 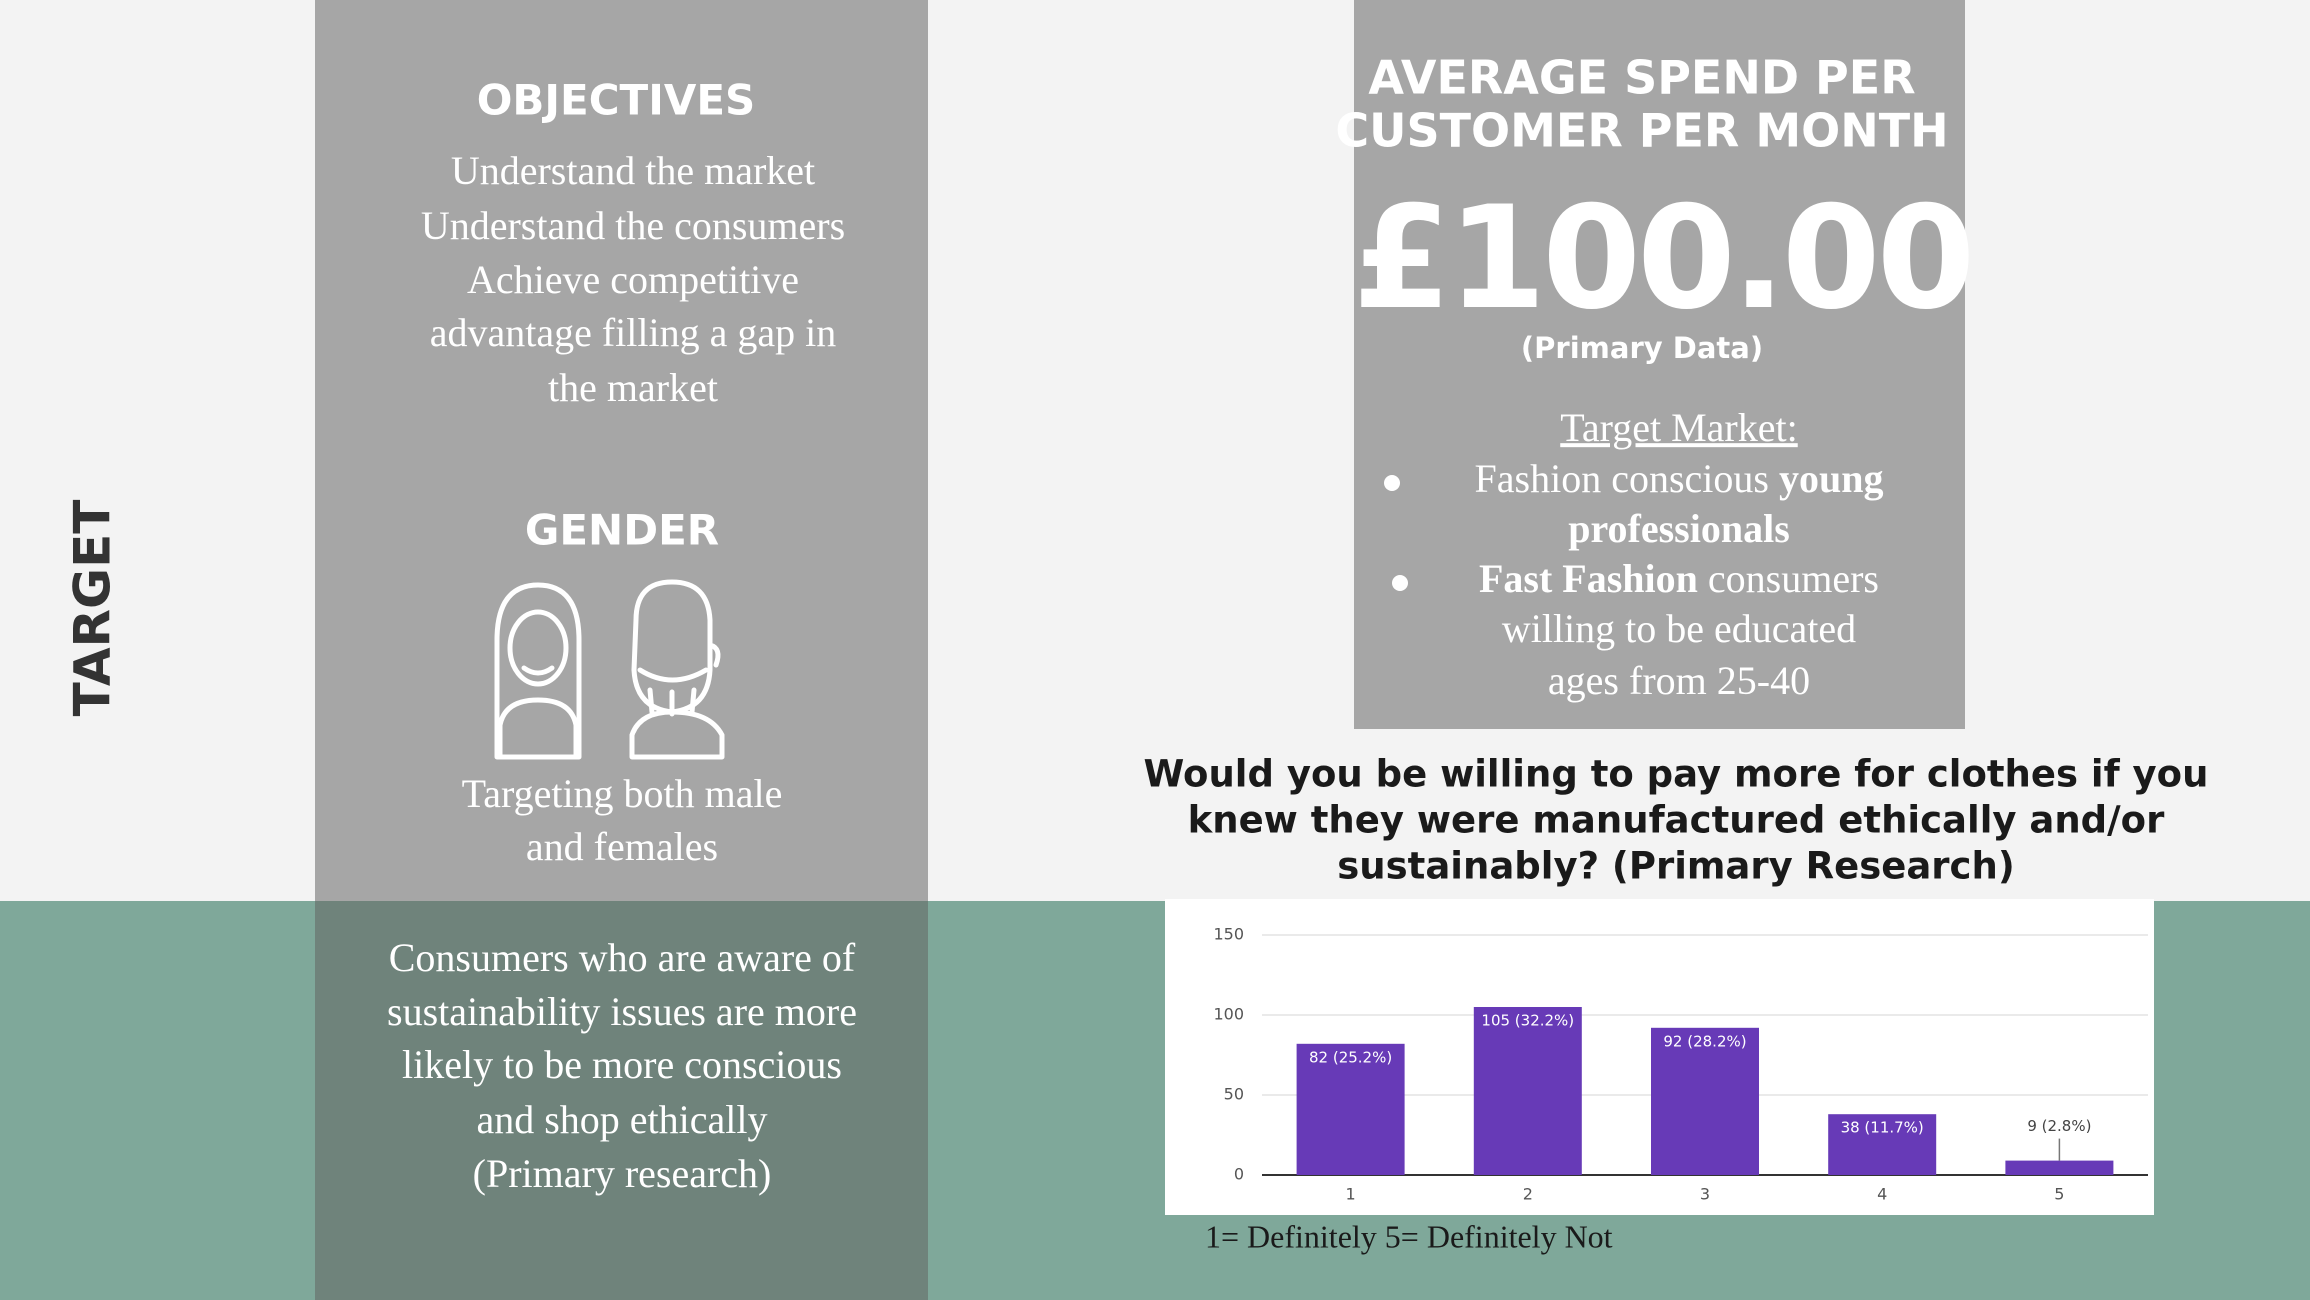 What do you see at coordinates (538, 648) in the screenshot?
I see `female-face` at bounding box center [538, 648].